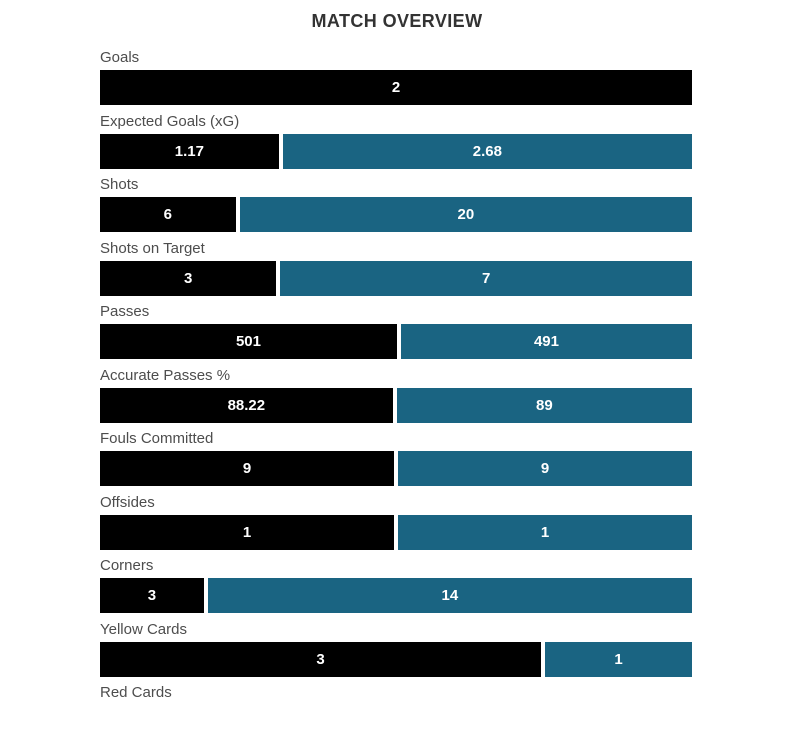 The image size is (794, 746). I want to click on stat-bar: 3 14, so click(396, 595).